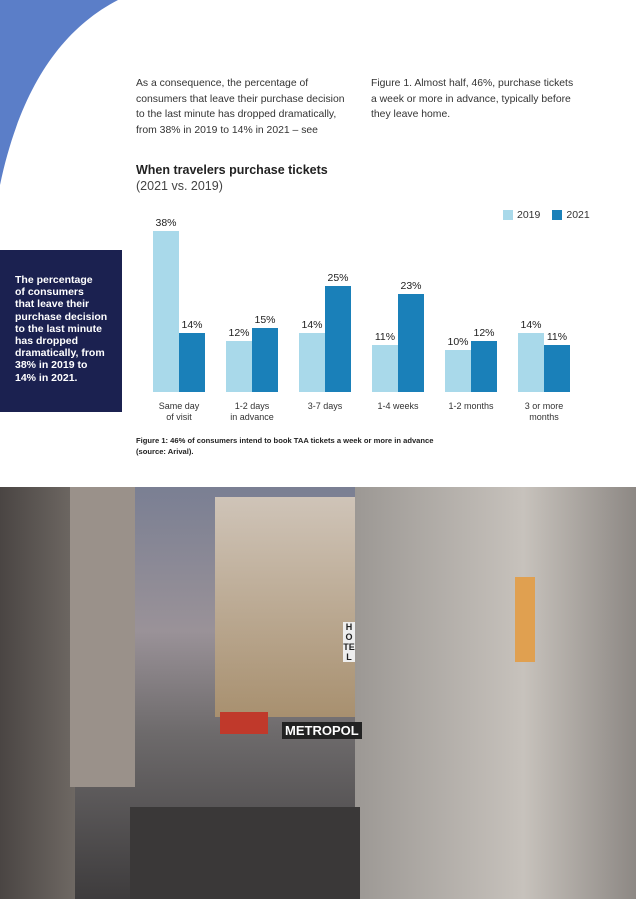 The height and width of the screenshot is (899, 636). Describe the element at coordinates (179, 186) in the screenshot. I see `chart-subtitle: (2021 vs. 2019)` at that location.